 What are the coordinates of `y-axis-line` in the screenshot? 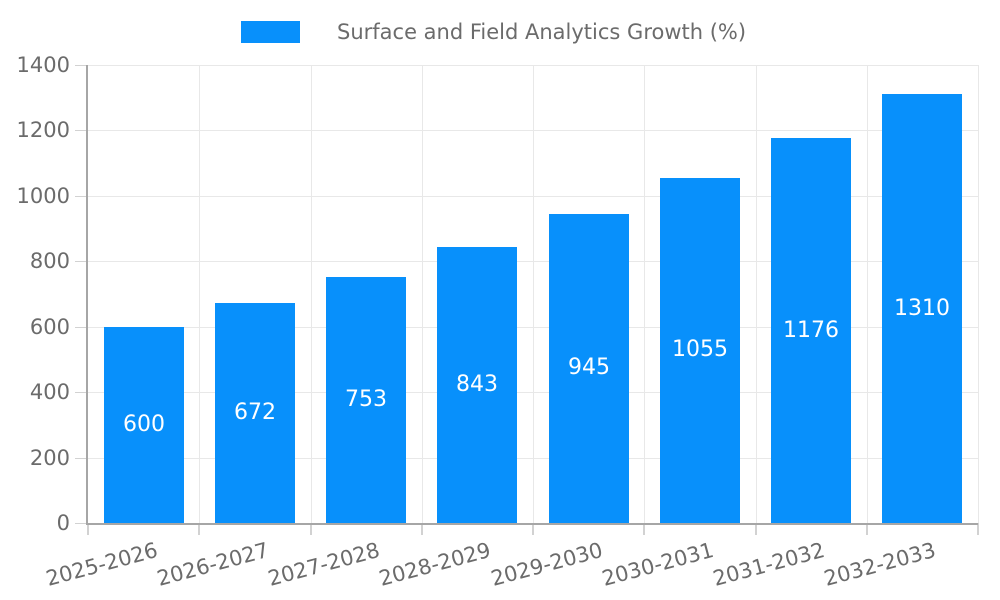 It's located at (87, 295).